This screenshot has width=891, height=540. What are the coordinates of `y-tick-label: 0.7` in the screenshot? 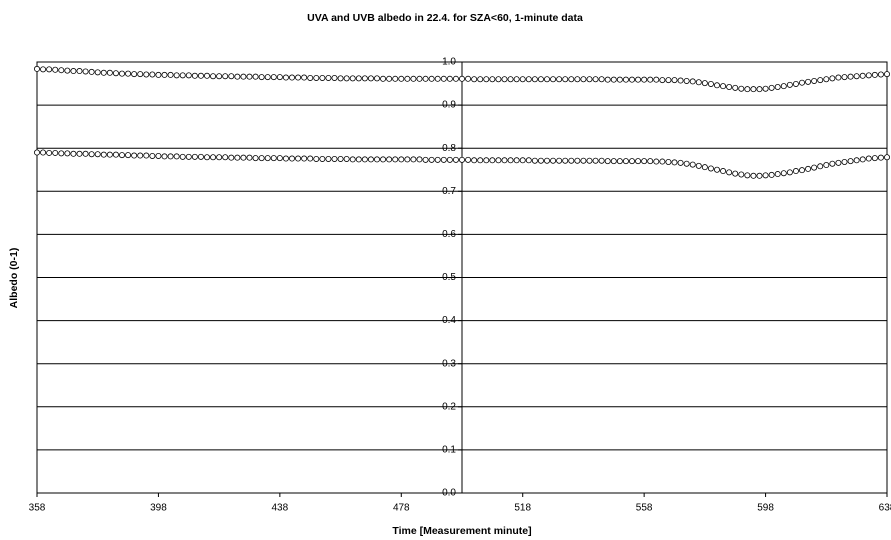 It's located at (449, 191).